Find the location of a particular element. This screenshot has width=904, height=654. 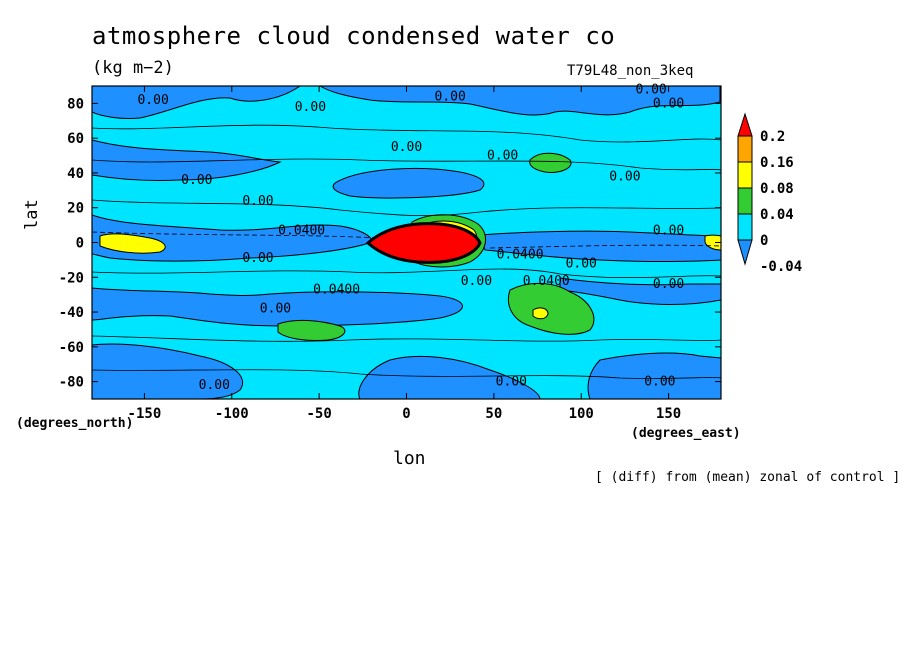

chart-units: (kg m−2) is located at coordinates (133, 68).